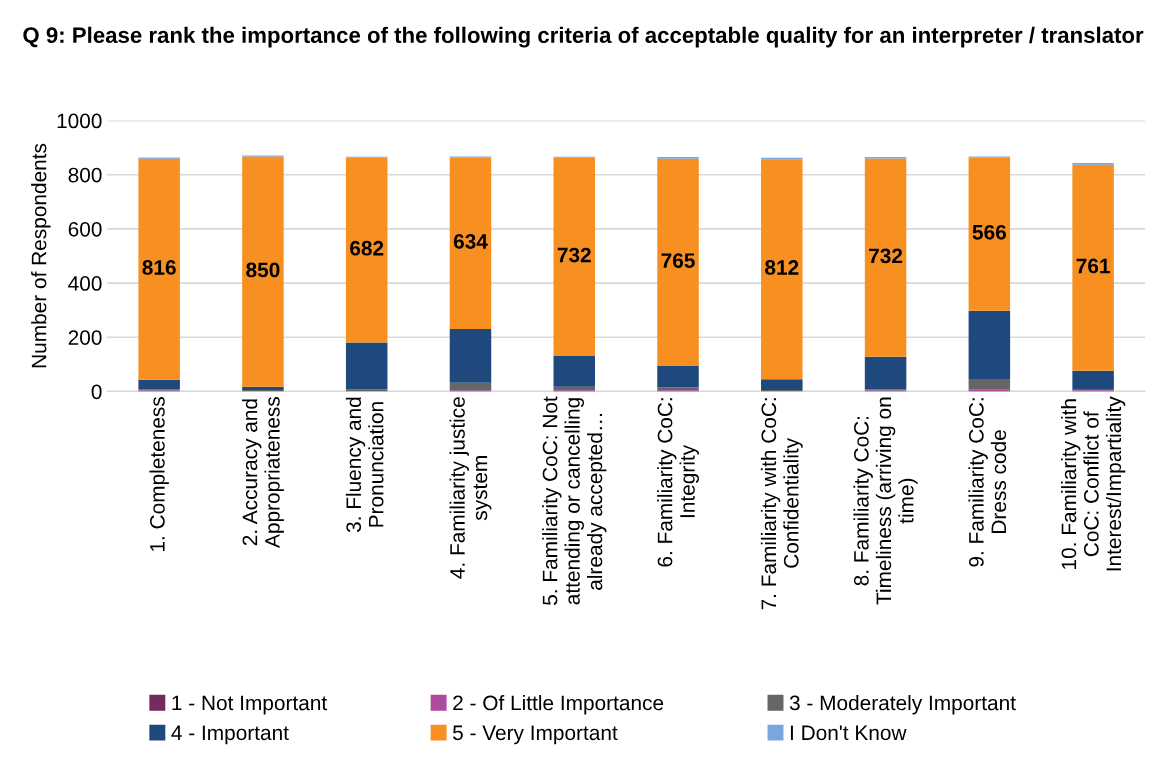 Image resolution: width=1166 pixels, height=763 pixels. Describe the element at coordinates (885, 501) in the screenshot. I see `x-tick-label: 8. Familiarity CoC: Timeliness (arriving on time)` at that location.